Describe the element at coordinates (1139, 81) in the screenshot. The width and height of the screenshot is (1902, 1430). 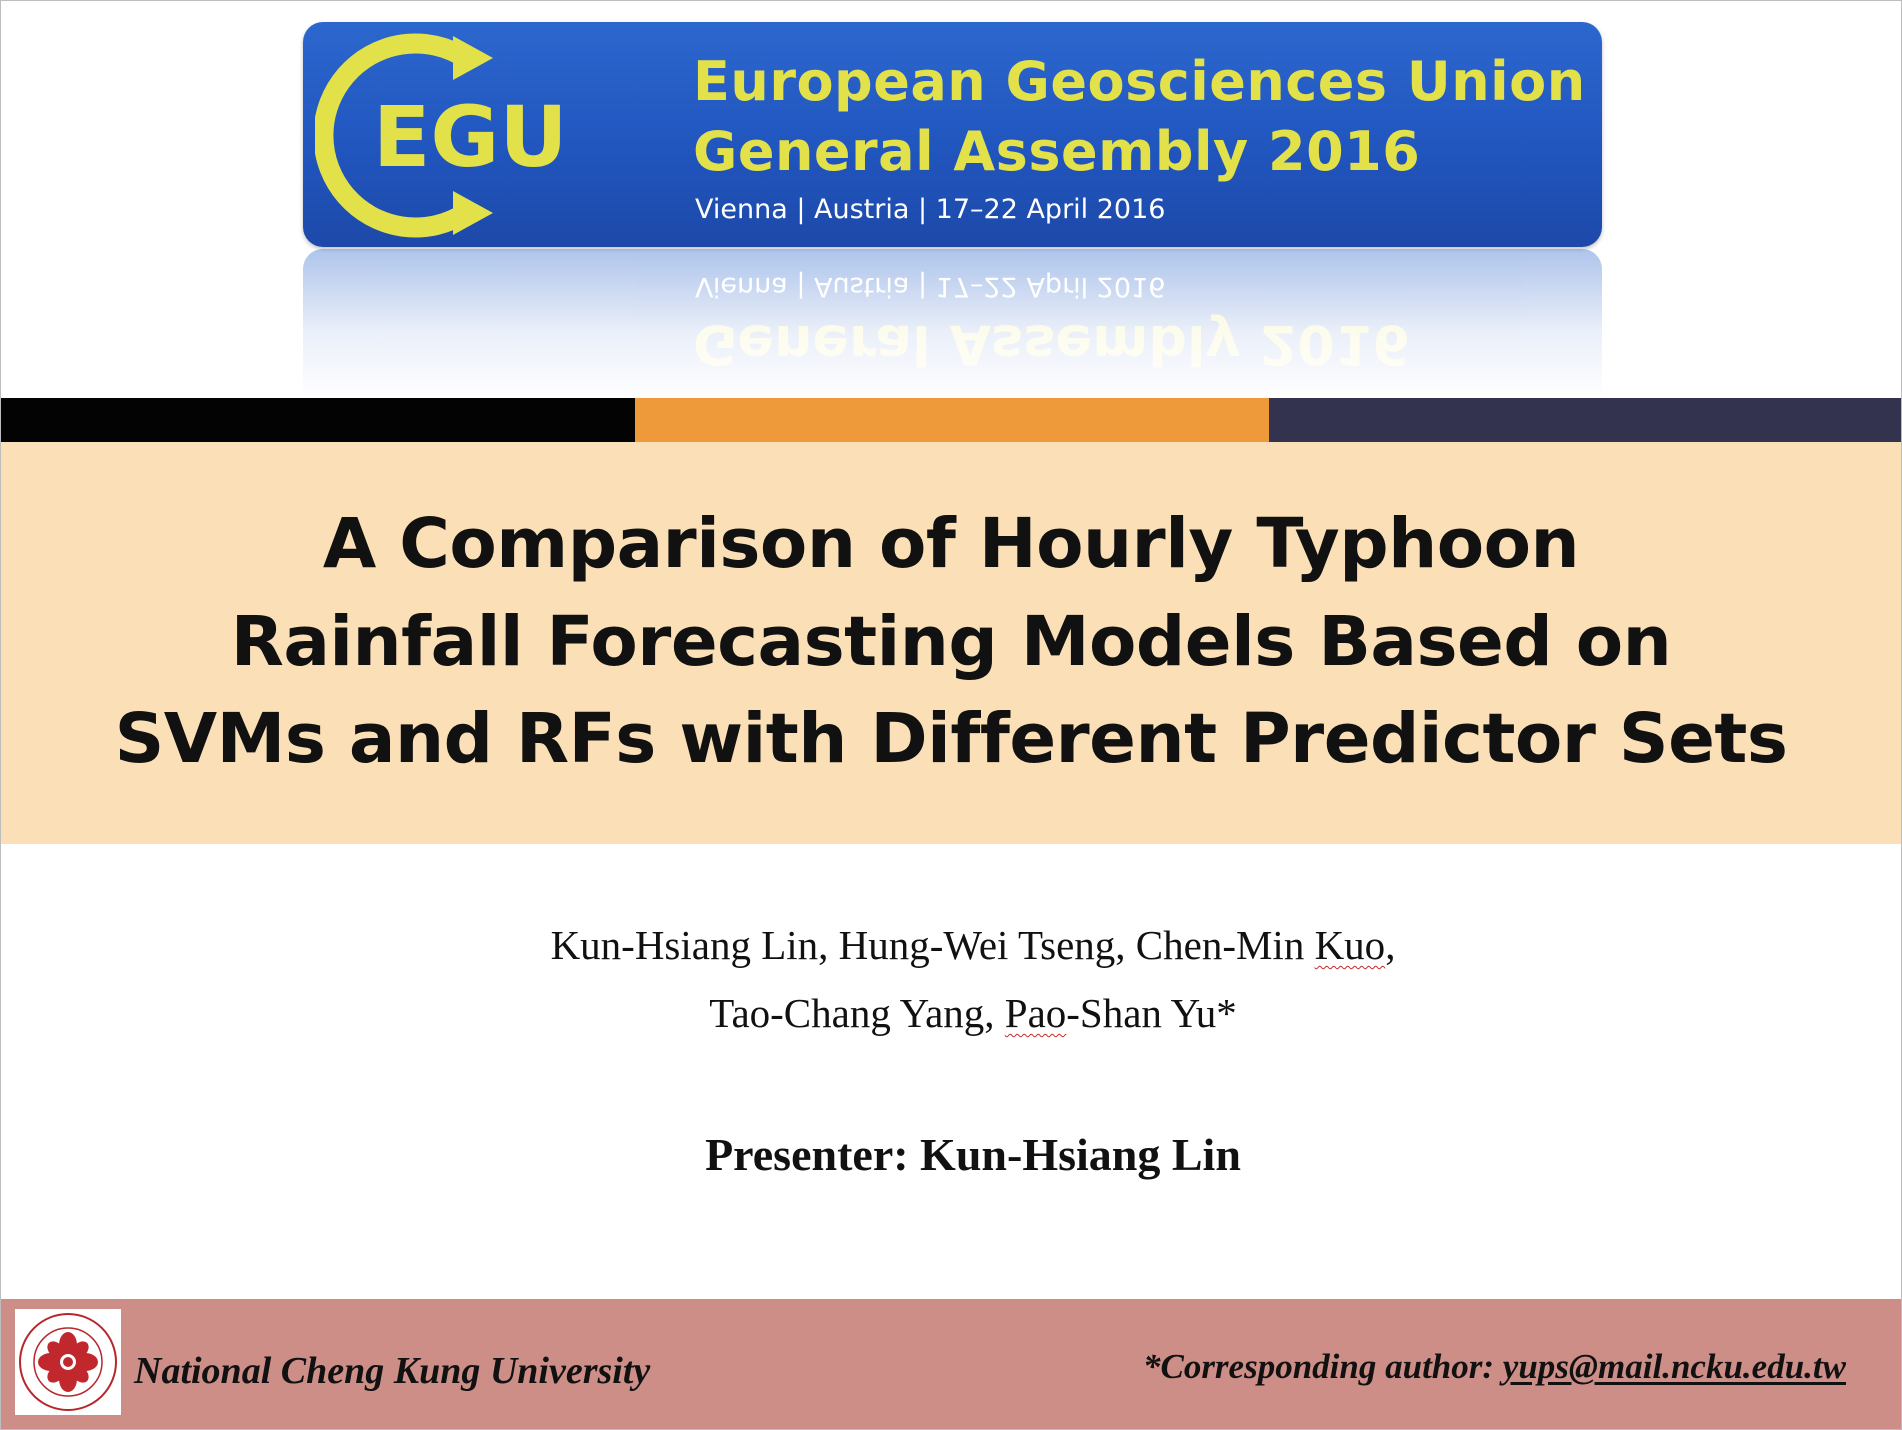
I see `banner-title-line1: European Geosciences Union` at that location.